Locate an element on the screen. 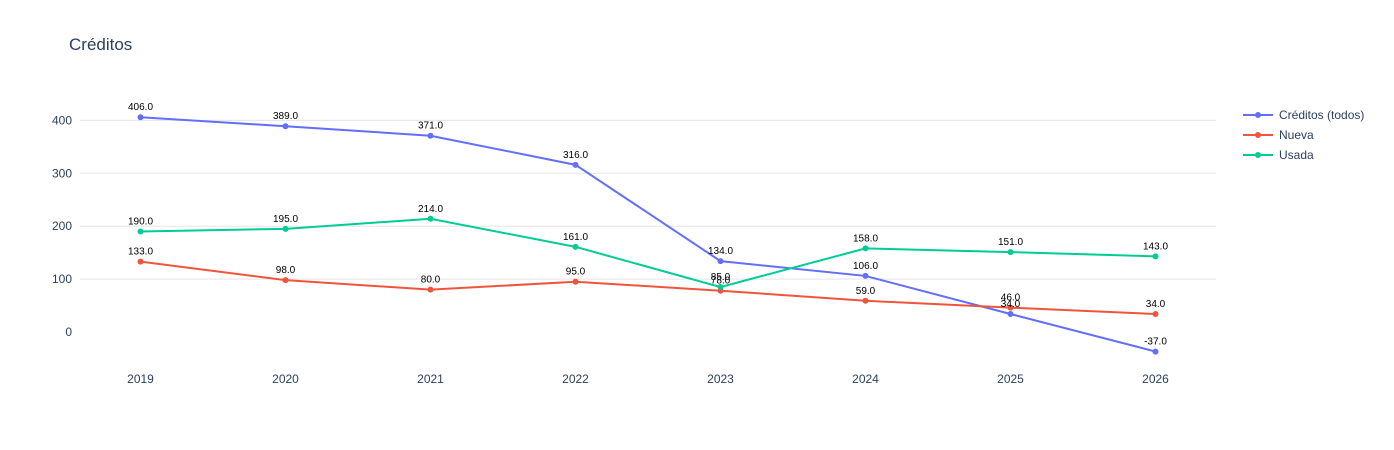  data-label: 133.0 is located at coordinates (140, 252).